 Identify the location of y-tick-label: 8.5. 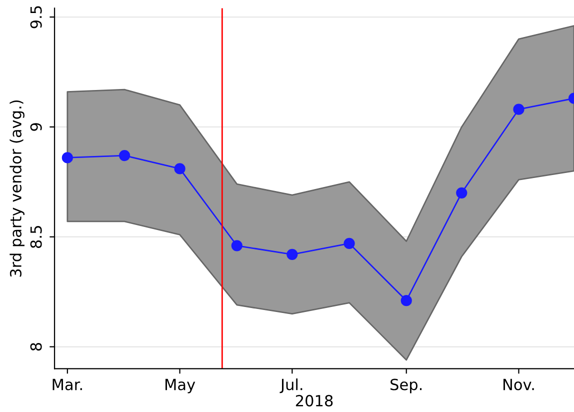
(36, 237).